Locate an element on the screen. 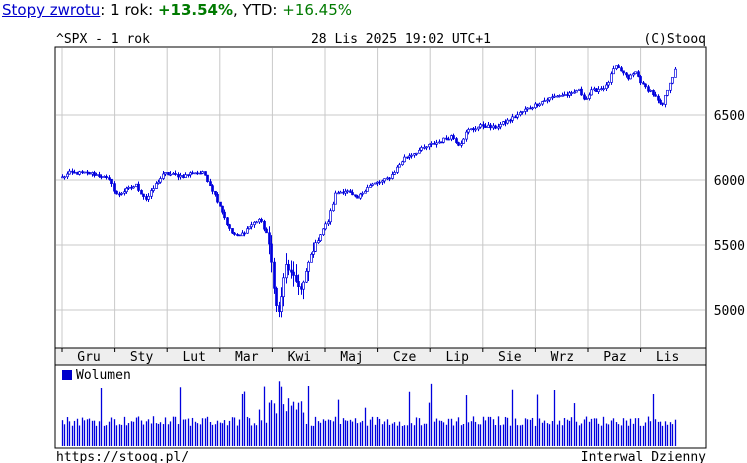 The height and width of the screenshot is (463, 747). returns-link: Stopy zwrotu is located at coordinates (51, 10).